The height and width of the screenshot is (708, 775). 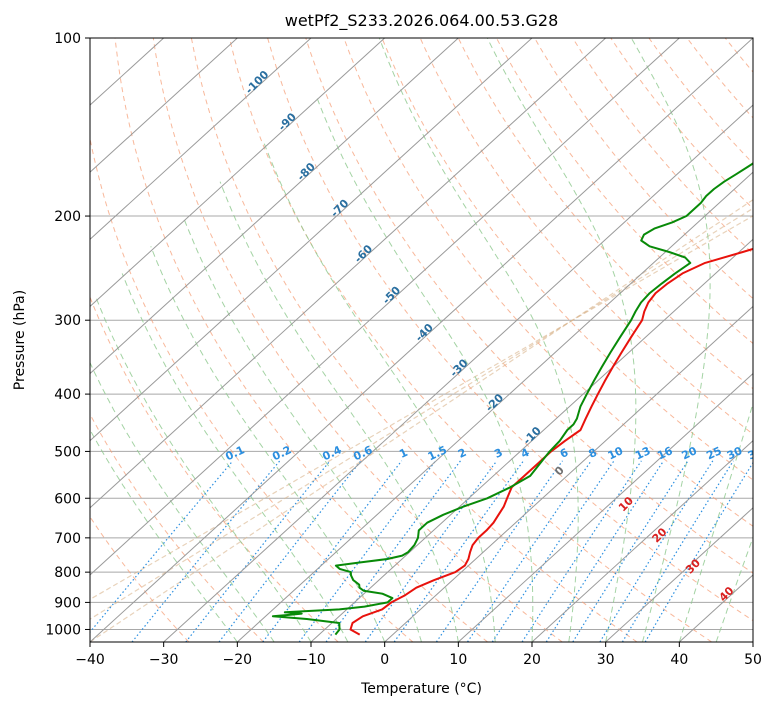 I want to click on y-tick-label: 800, so click(x=67, y=573).